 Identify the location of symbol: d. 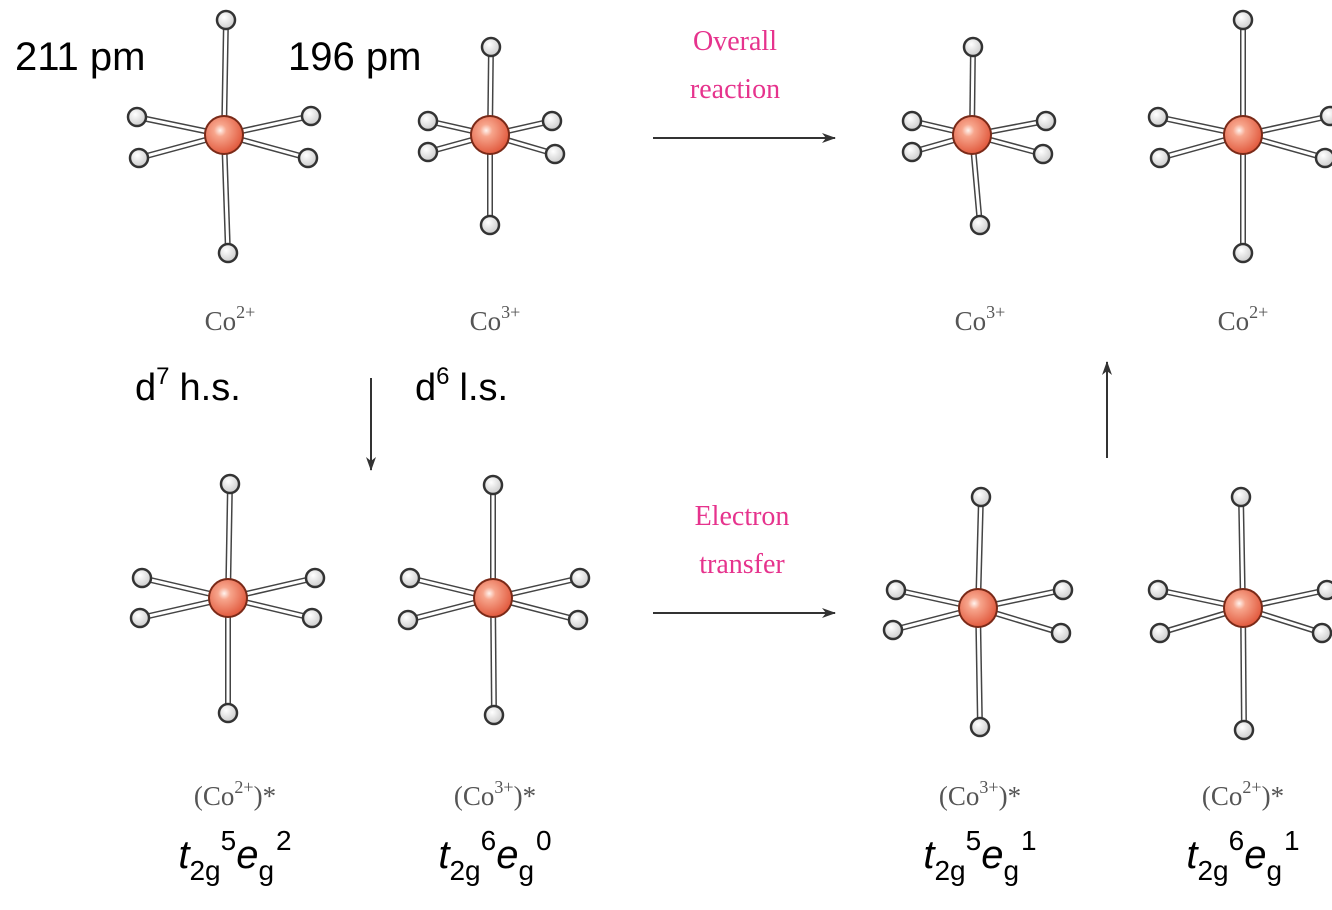
(425, 388).